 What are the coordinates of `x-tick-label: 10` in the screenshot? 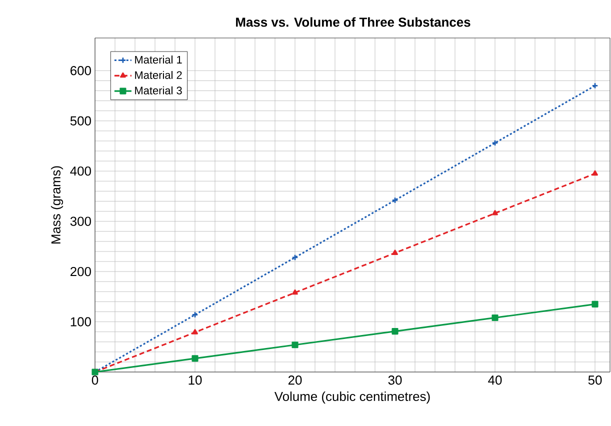 It's located at (195, 380).